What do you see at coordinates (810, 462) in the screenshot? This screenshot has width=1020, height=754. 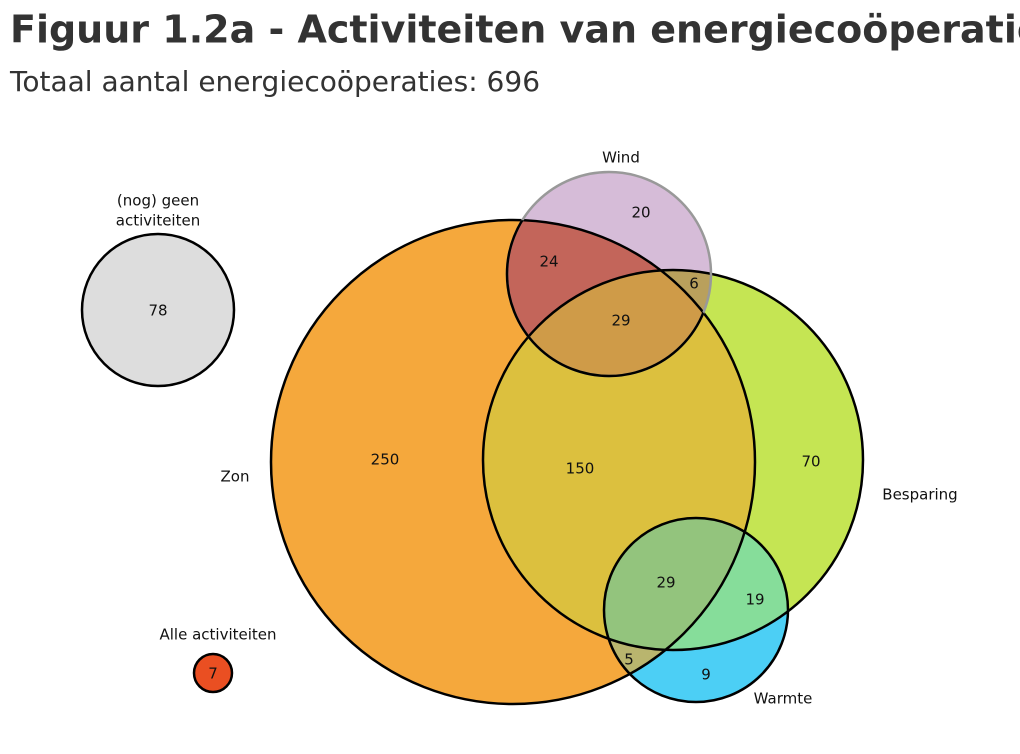 I see `region-value: 70` at bounding box center [810, 462].